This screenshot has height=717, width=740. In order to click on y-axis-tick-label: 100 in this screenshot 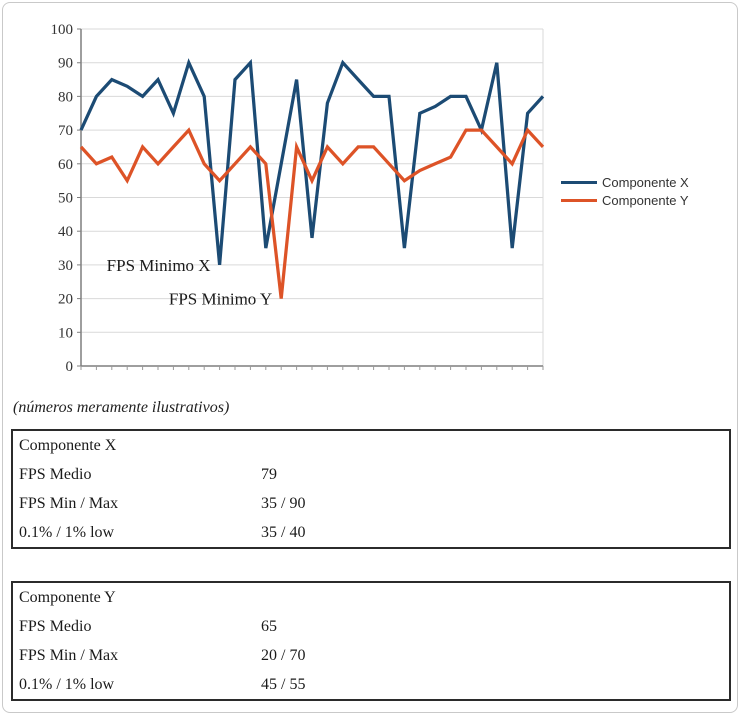, I will do `click(62, 30)`.